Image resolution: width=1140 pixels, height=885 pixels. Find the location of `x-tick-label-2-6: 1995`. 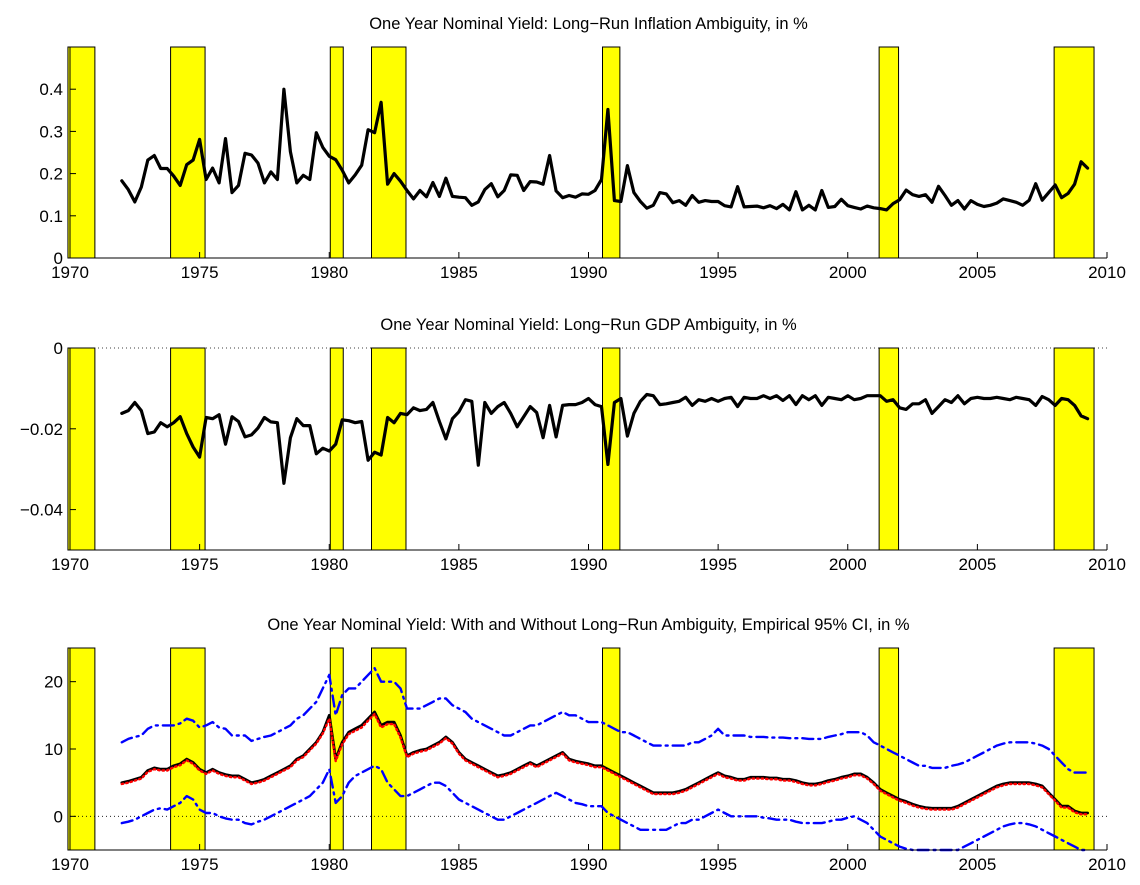

x-tick-label-2-6: 1995 is located at coordinates (718, 564).